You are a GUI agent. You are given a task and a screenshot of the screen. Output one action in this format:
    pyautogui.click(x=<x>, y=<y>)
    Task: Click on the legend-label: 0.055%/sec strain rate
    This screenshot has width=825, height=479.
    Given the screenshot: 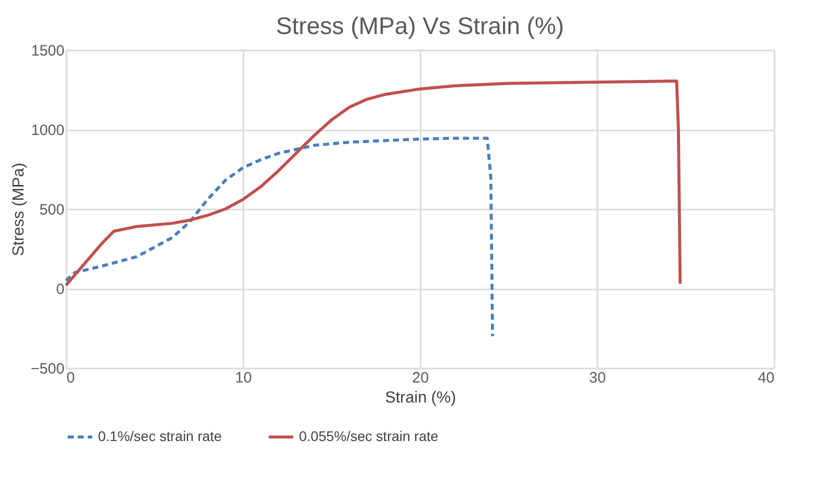 What is the action you would take?
    pyautogui.click(x=369, y=436)
    